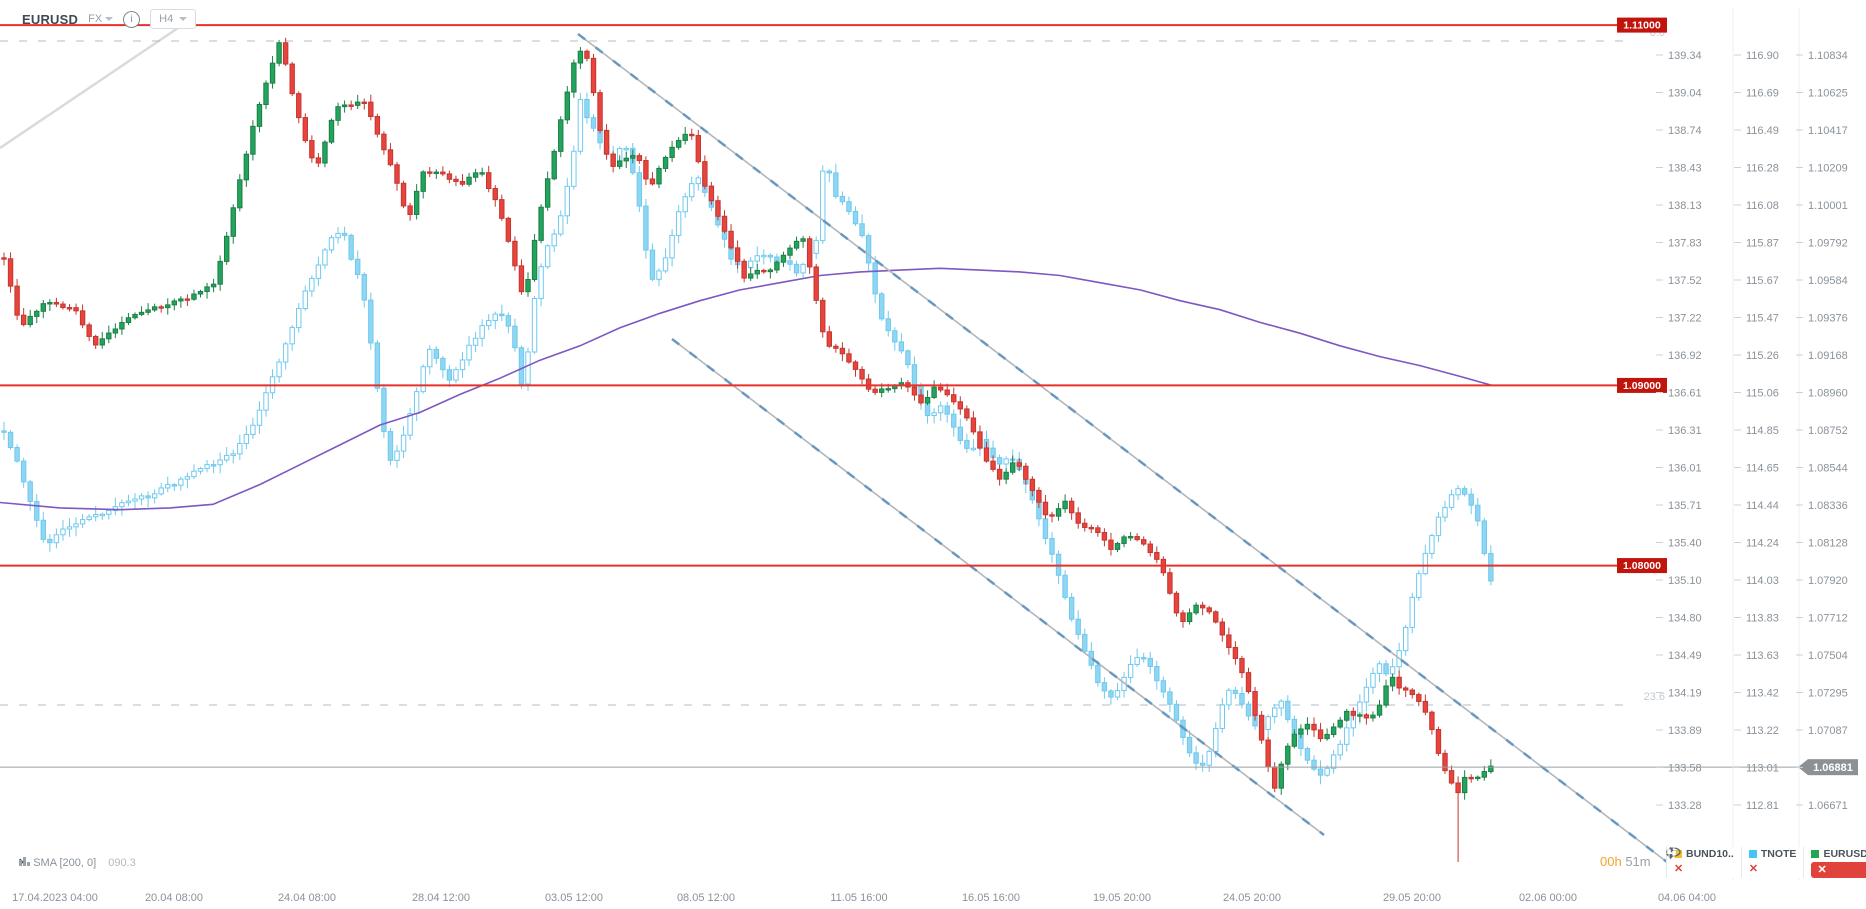 Image resolution: width=1866 pixels, height=909 pixels. What do you see at coordinates (1762, 94) in the screenshot?
I see `tnote-scale-label: 116.69` at bounding box center [1762, 94].